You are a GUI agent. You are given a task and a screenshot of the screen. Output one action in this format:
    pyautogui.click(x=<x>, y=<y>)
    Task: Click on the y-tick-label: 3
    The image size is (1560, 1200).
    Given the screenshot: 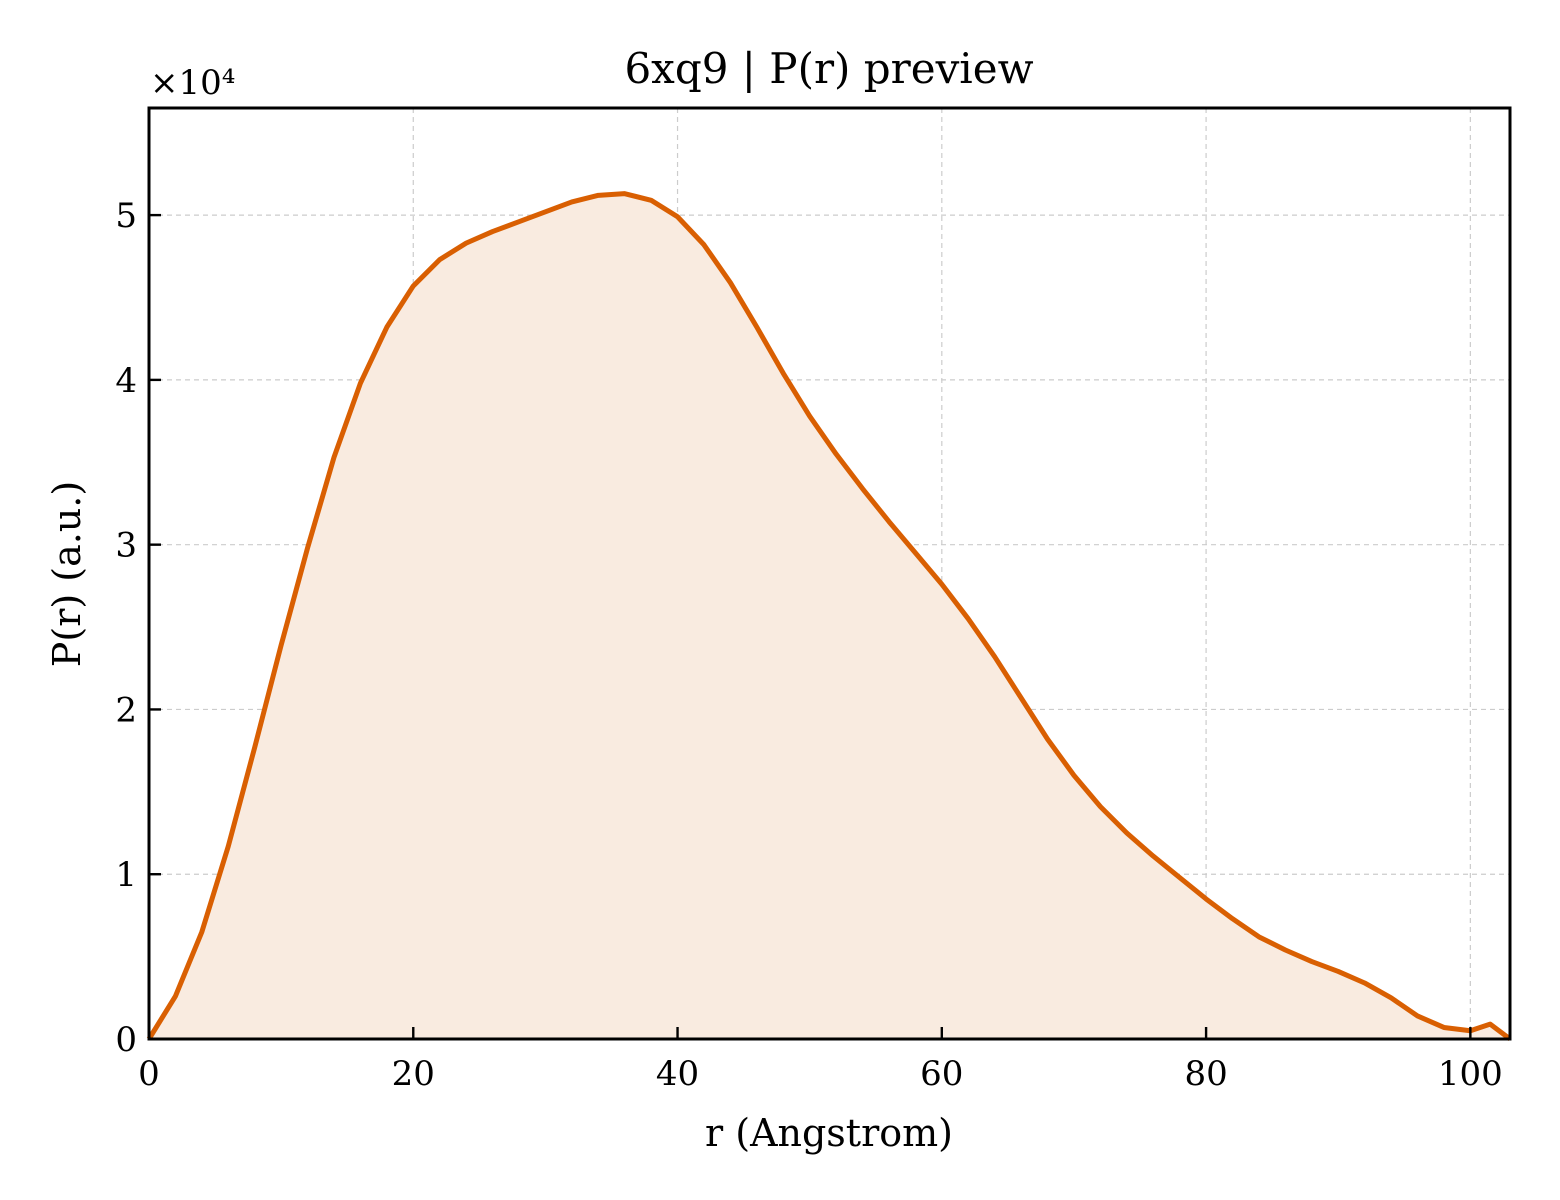 What is the action you would take?
    pyautogui.click(x=126, y=546)
    